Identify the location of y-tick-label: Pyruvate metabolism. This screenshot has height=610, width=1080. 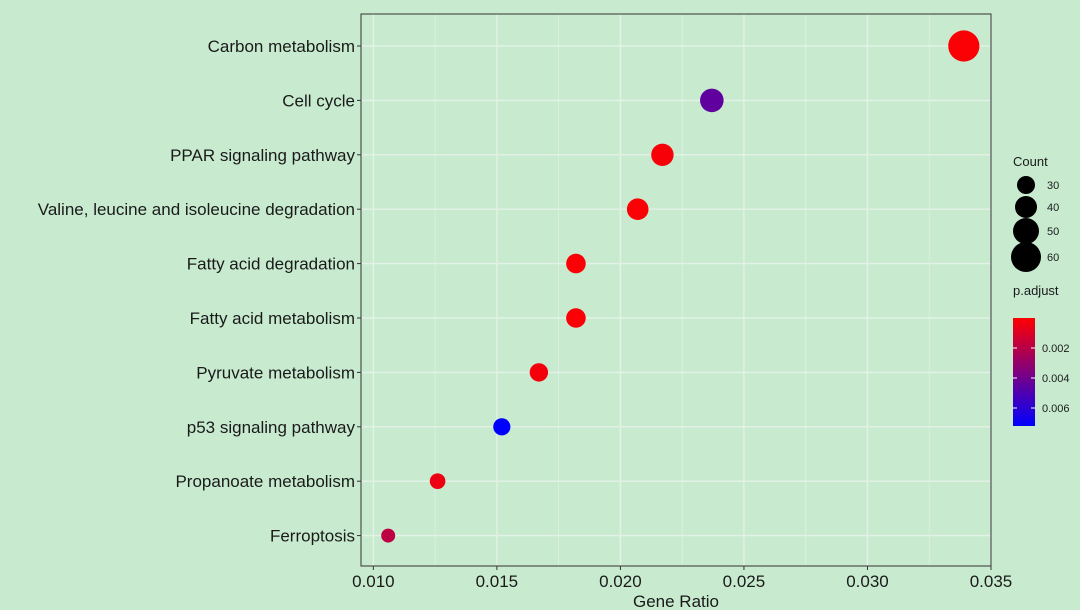
(275, 372).